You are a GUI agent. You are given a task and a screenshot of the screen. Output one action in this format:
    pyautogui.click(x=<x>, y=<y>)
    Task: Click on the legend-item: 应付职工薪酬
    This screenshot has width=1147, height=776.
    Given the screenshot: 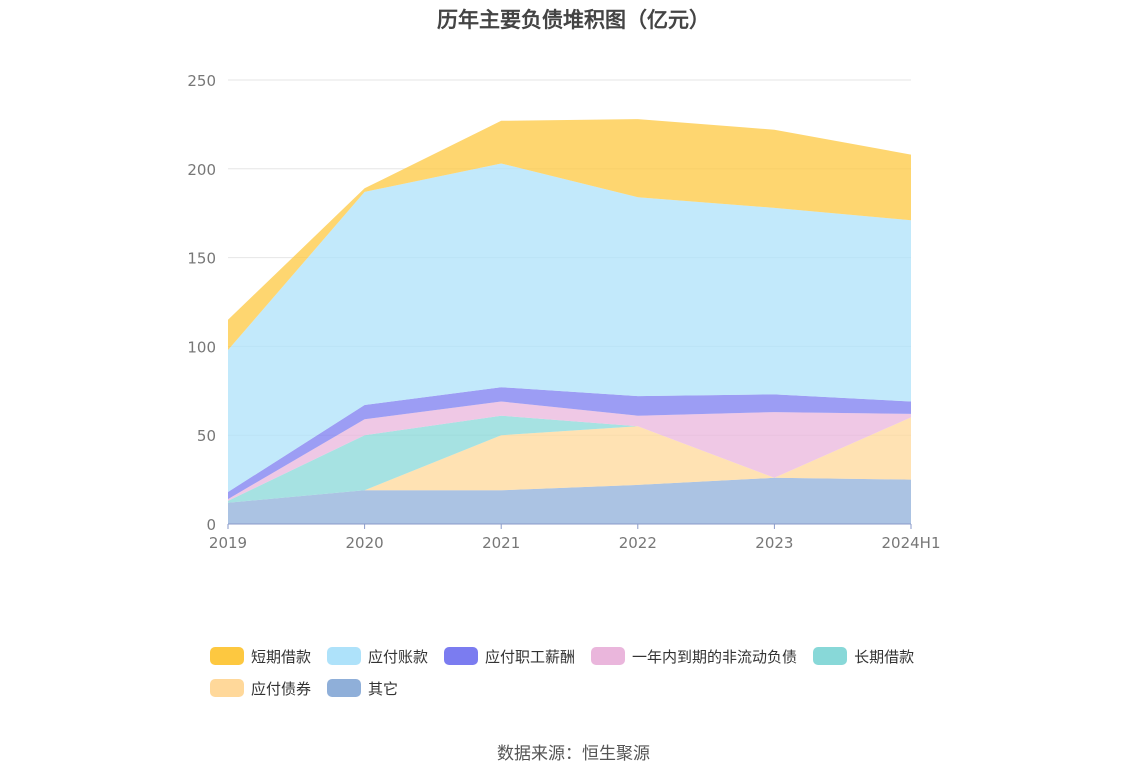 What is the action you would take?
    pyautogui.click(x=509, y=656)
    